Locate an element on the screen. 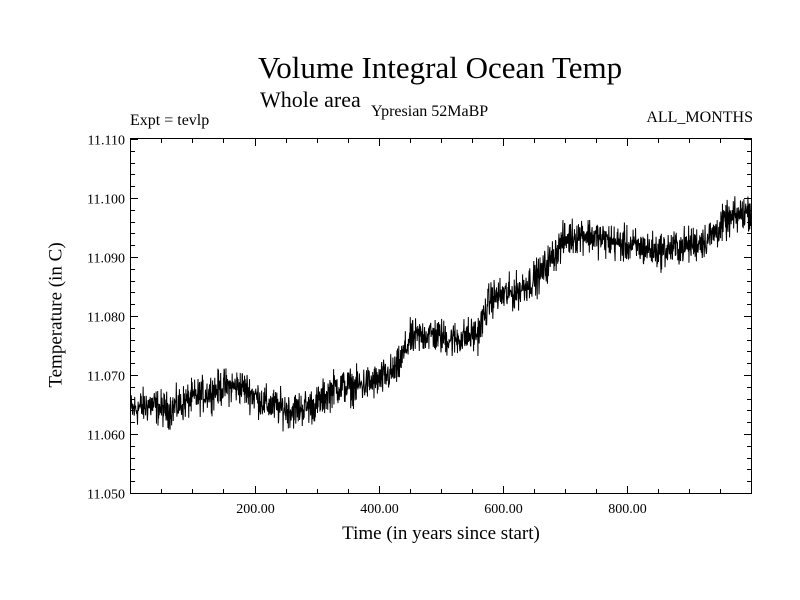 This screenshot has width=800, height=600. period-label: Ypresian 52MaBP is located at coordinates (430, 111).